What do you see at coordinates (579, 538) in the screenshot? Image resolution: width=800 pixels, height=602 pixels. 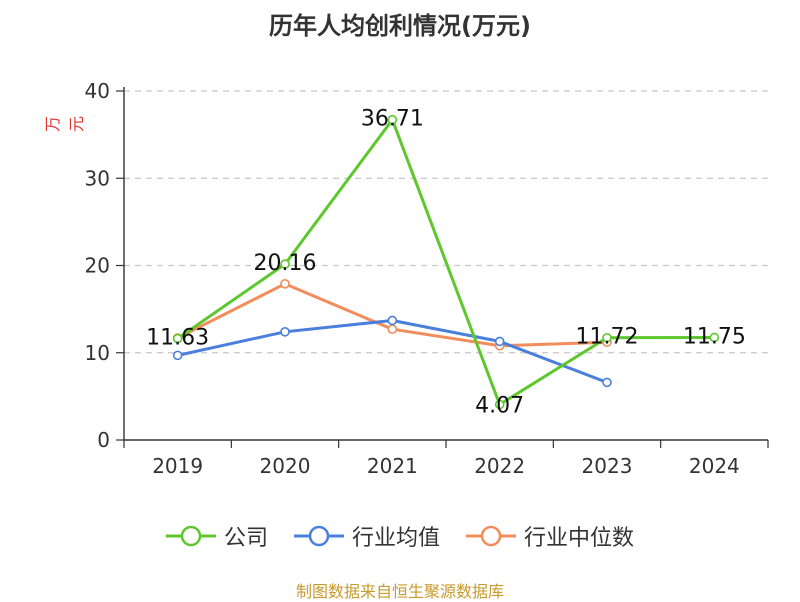 I see `legend-label: 行业中位数` at bounding box center [579, 538].